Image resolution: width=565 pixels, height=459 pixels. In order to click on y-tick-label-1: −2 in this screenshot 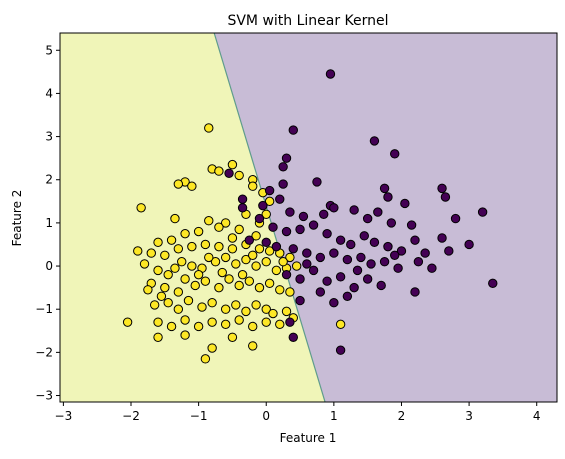, I will do `click(44, 352)`.